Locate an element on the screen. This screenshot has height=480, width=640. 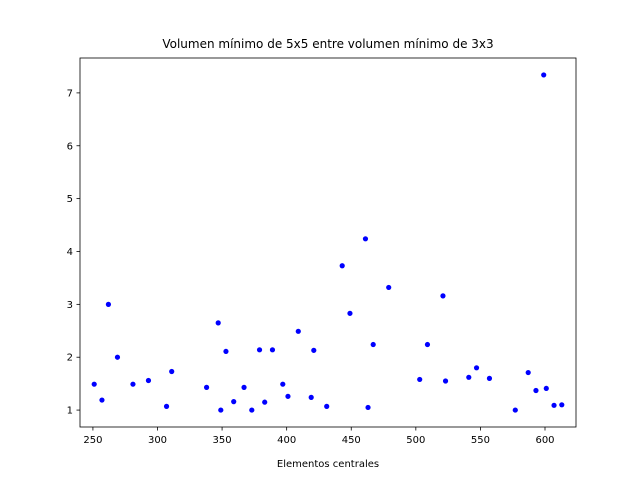
x-tick-label: 550 is located at coordinates (480, 440).